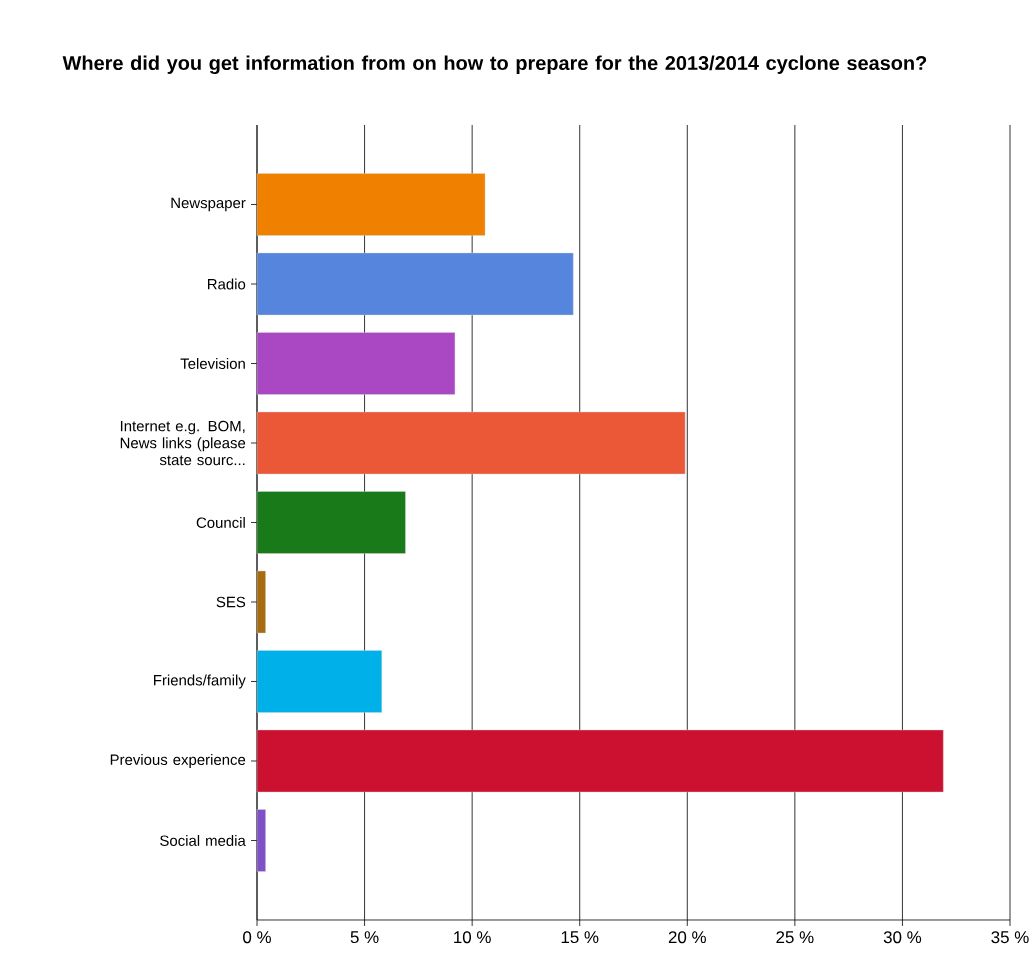 The width and height of the screenshot is (1030, 955). What do you see at coordinates (200, 681) in the screenshot?
I see `y-tick-label: Friends/family` at bounding box center [200, 681].